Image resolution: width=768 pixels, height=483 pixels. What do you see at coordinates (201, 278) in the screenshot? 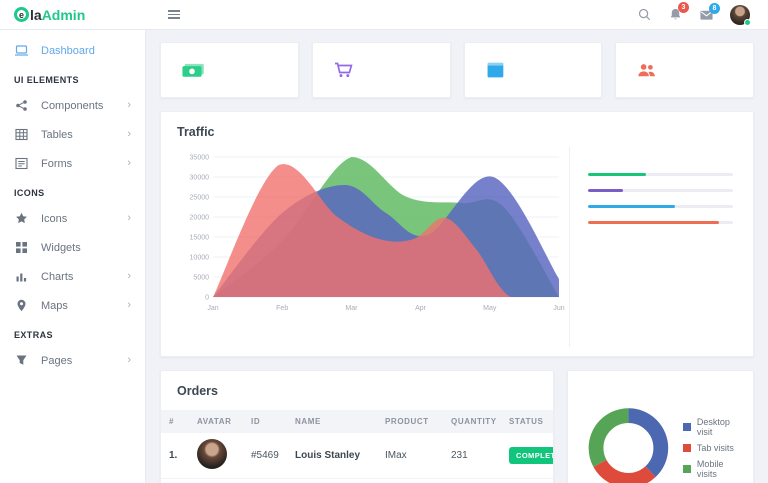
I see `svg-text: 5000` at bounding box center [201, 278].